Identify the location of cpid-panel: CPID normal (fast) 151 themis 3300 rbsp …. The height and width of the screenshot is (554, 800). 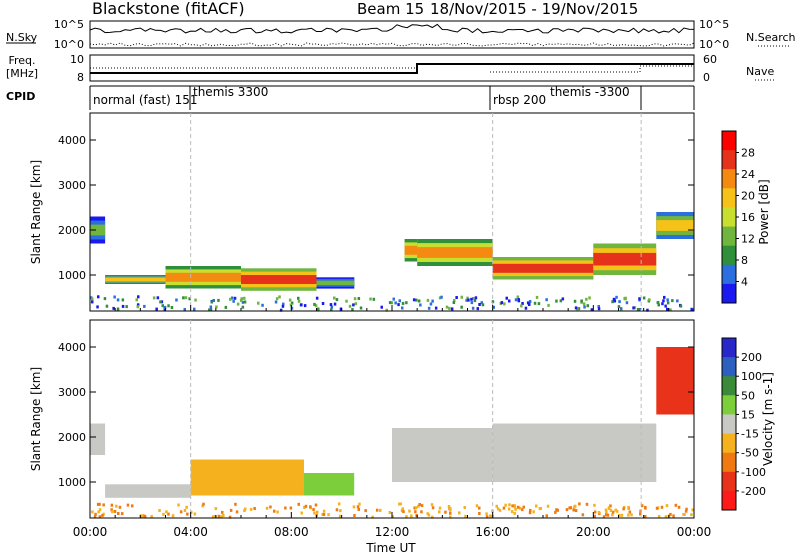
(350, 97).